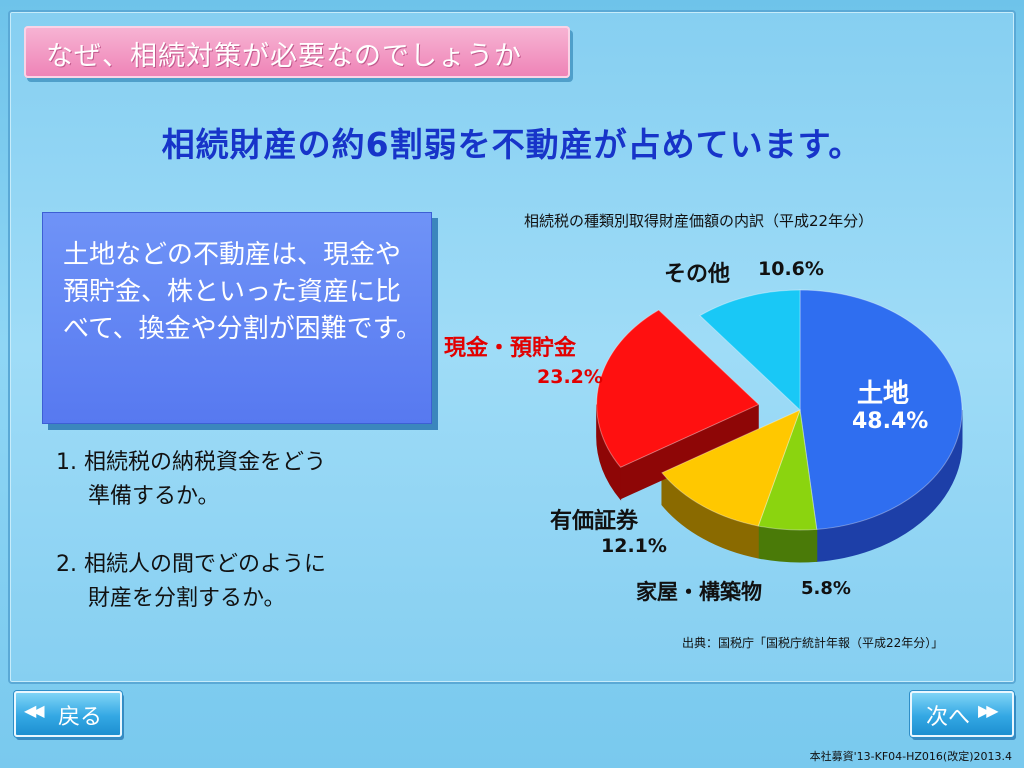  I want to click on callout-text: 土地などの不動産は、現金や預貯金、株といった資産に比べて、換金や分割が困難です。, so click(243, 292).